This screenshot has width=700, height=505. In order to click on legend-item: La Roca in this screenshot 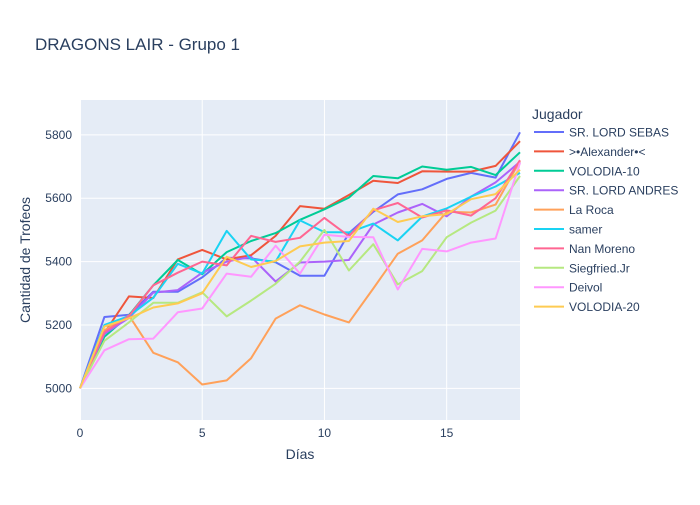, I will do `click(574, 210)`.